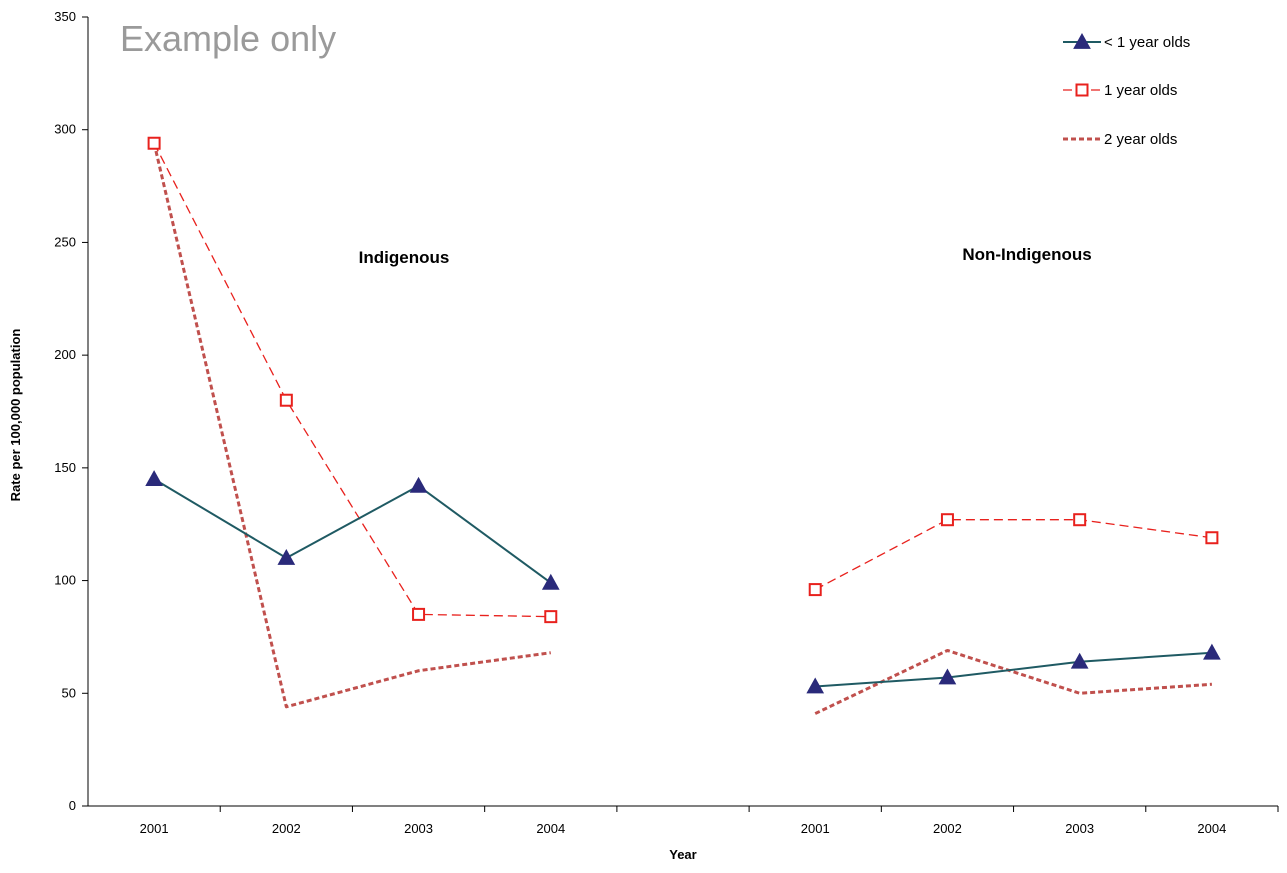 This screenshot has width=1287, height=873. What do you see at coordinates (65, 241) in the screenshot?
I see `y-tick-label: 250` at bounding box center [65, 241].